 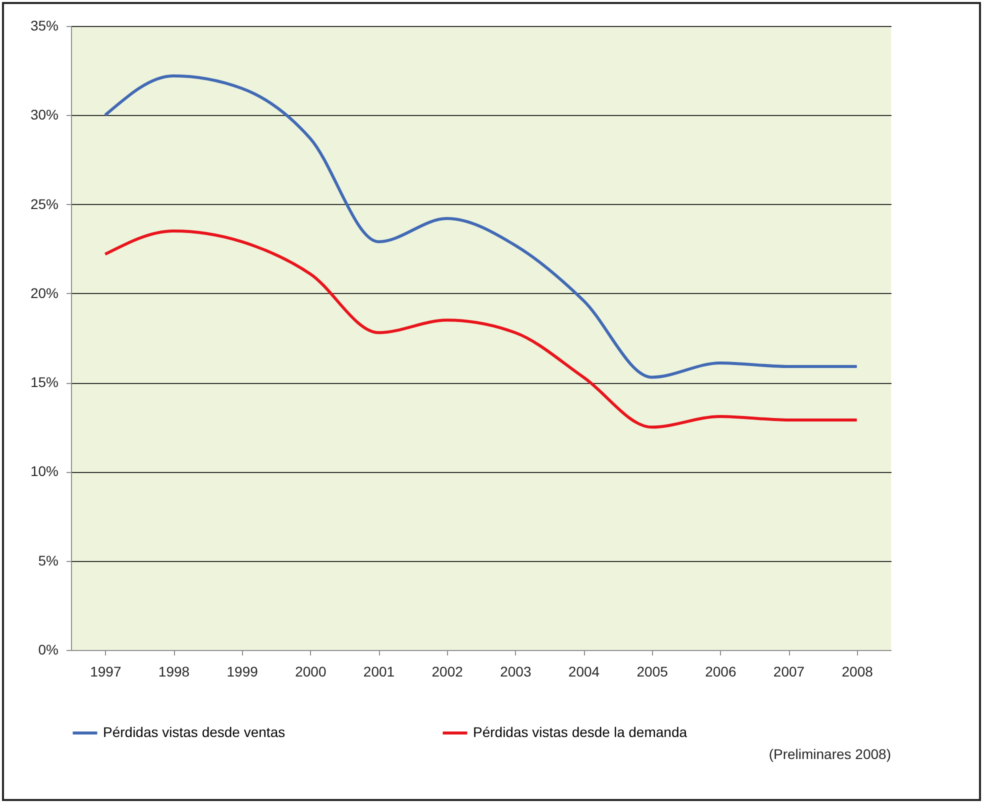 I want to click on y-tick-label: 30%, so click(x=44, y=114).